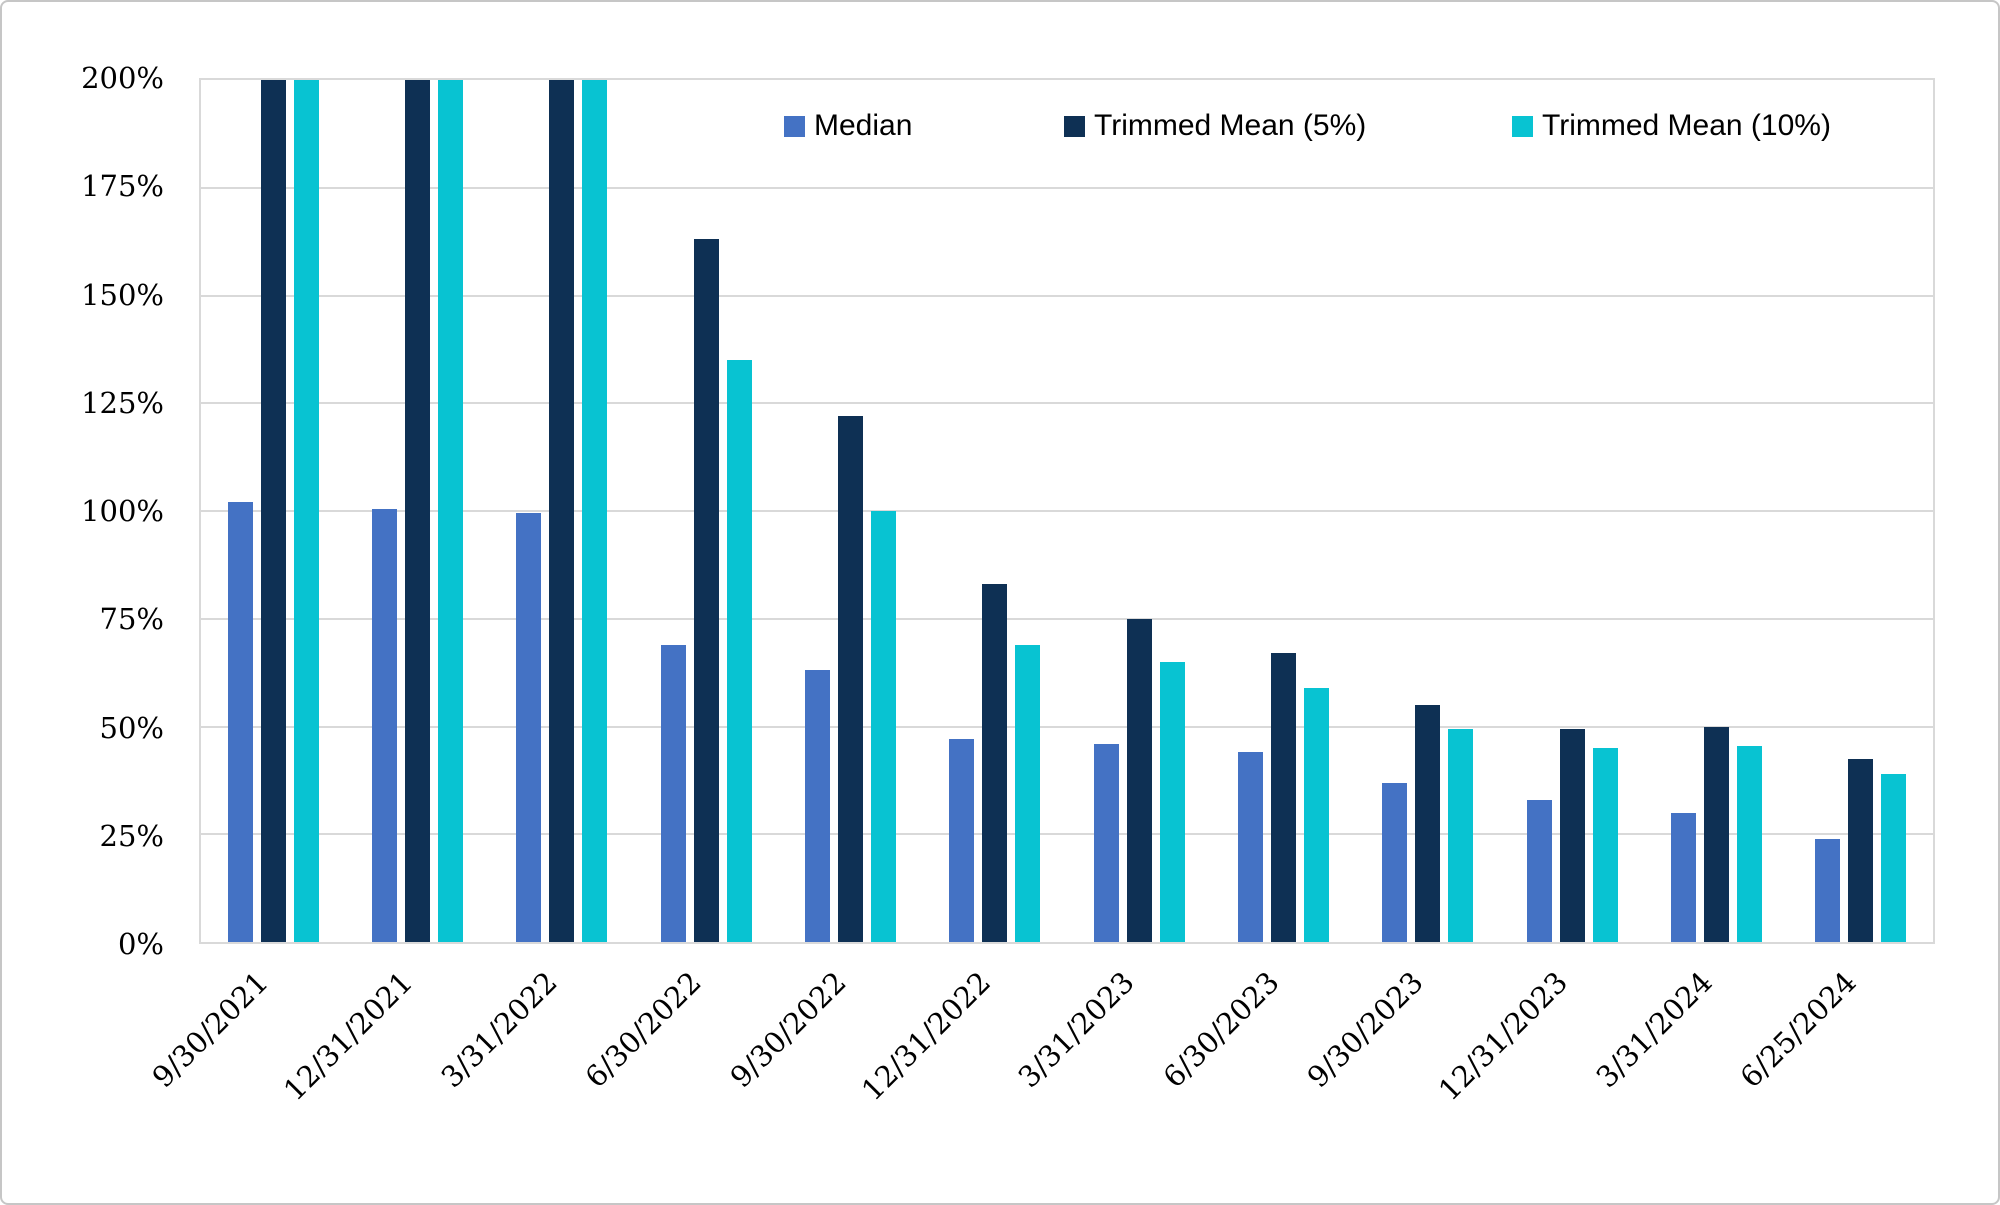  I want to click on bar-trimmed-mean-5-6-30-2022, so click(706, 590).